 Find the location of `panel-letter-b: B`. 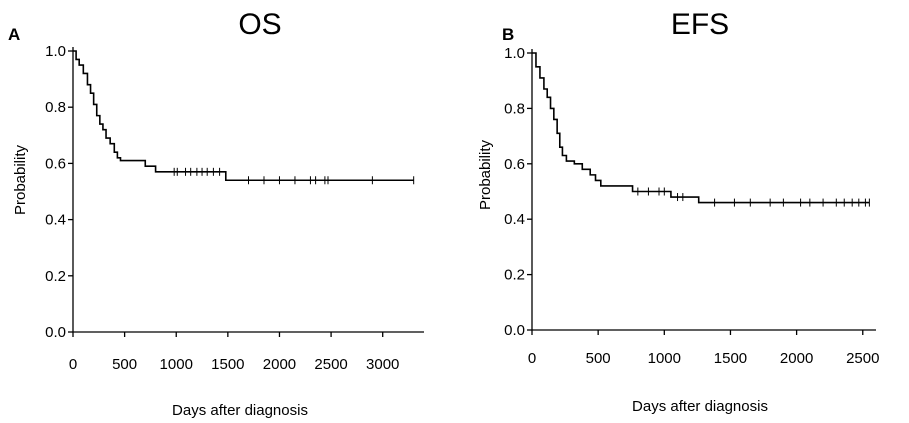

panel-letter-b: B is located at coordinates (508, 34).